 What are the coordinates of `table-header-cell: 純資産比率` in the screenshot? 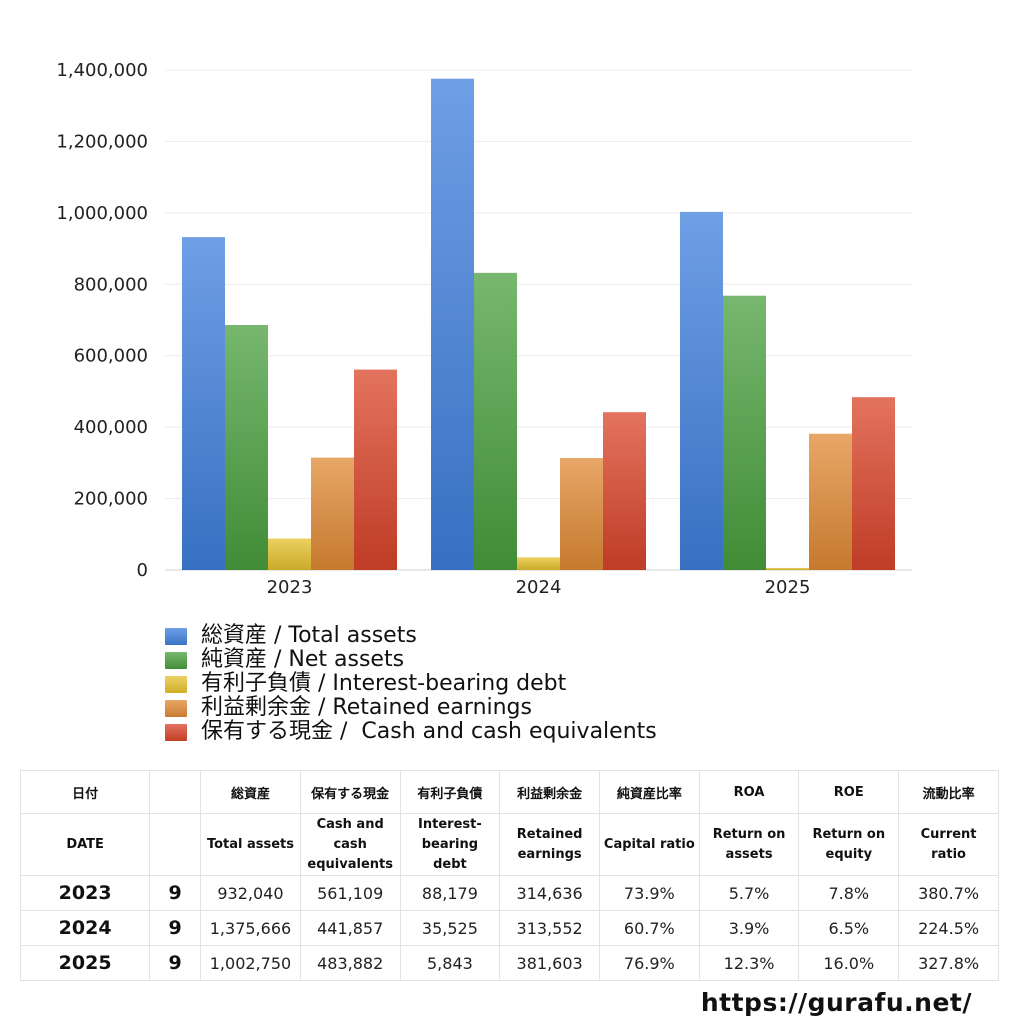 It's located at (649, 792).